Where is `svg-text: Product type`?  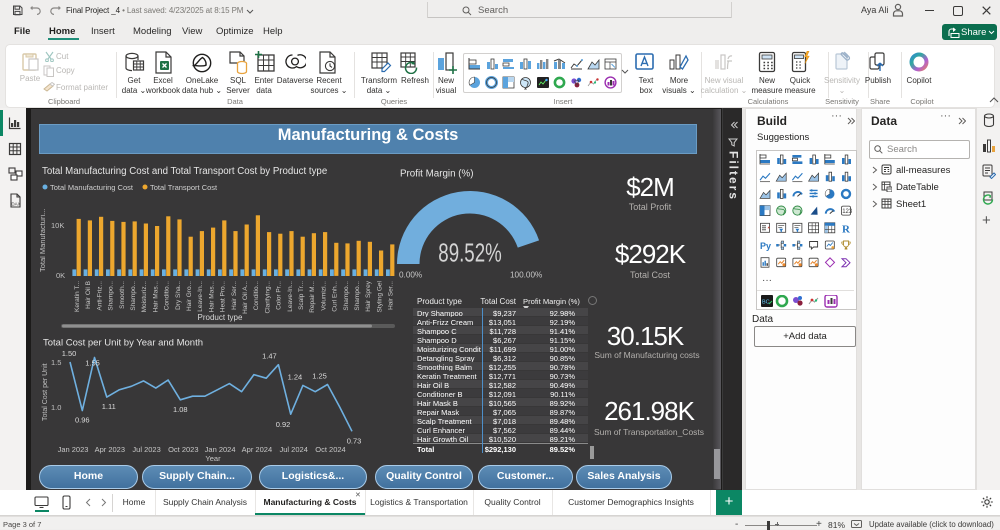 svg-text: Product type is located at coordinates (220, 317).